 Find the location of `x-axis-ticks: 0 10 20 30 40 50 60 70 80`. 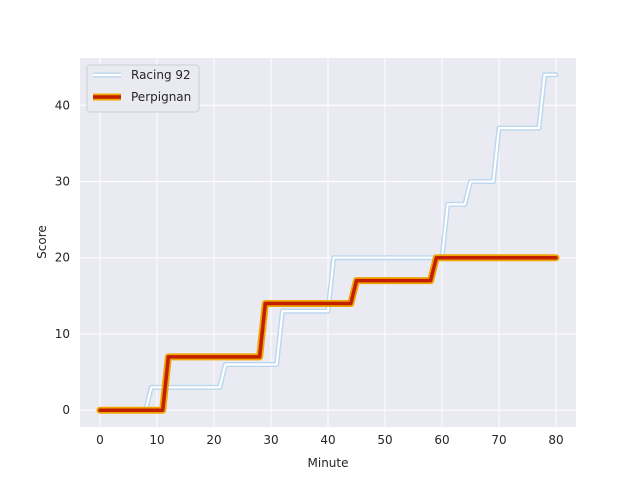

x-axis-ticks: 0 10 20 30 40 50 60 70 80 is located at coordinates (330, 440).